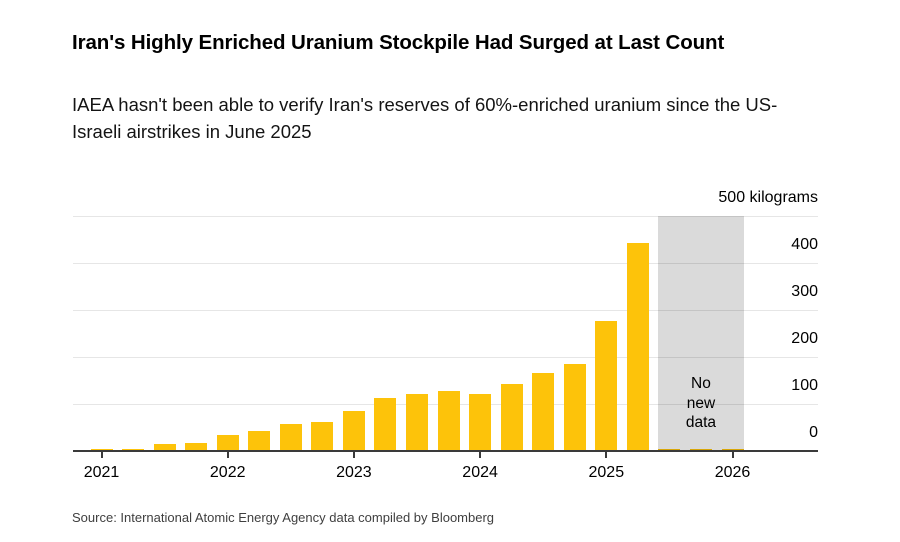  What do you see at coordinates (480, 472) in the screenshot?
I see `x-axis-label: 2024` at bounding box center [480, 472].